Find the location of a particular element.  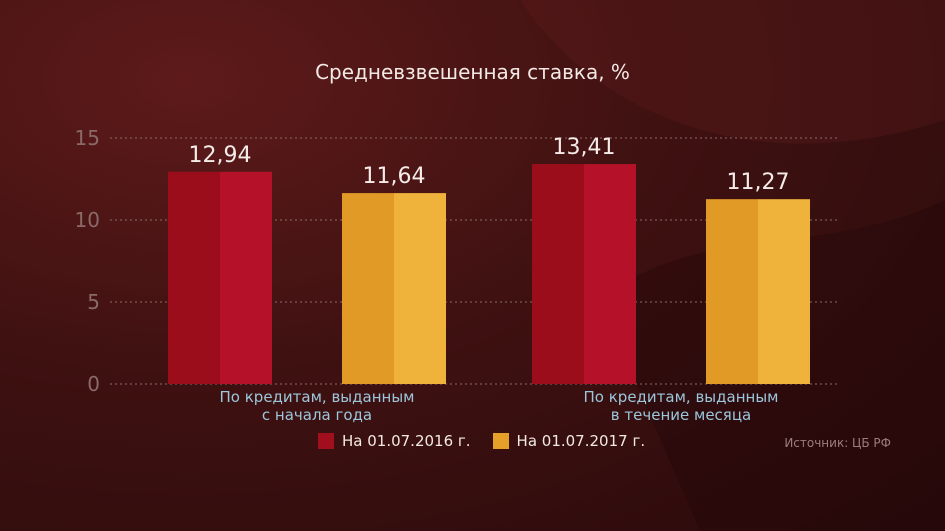

legend-label-2017: На 01.07.2017 г. is located at coordinates (581, 441).